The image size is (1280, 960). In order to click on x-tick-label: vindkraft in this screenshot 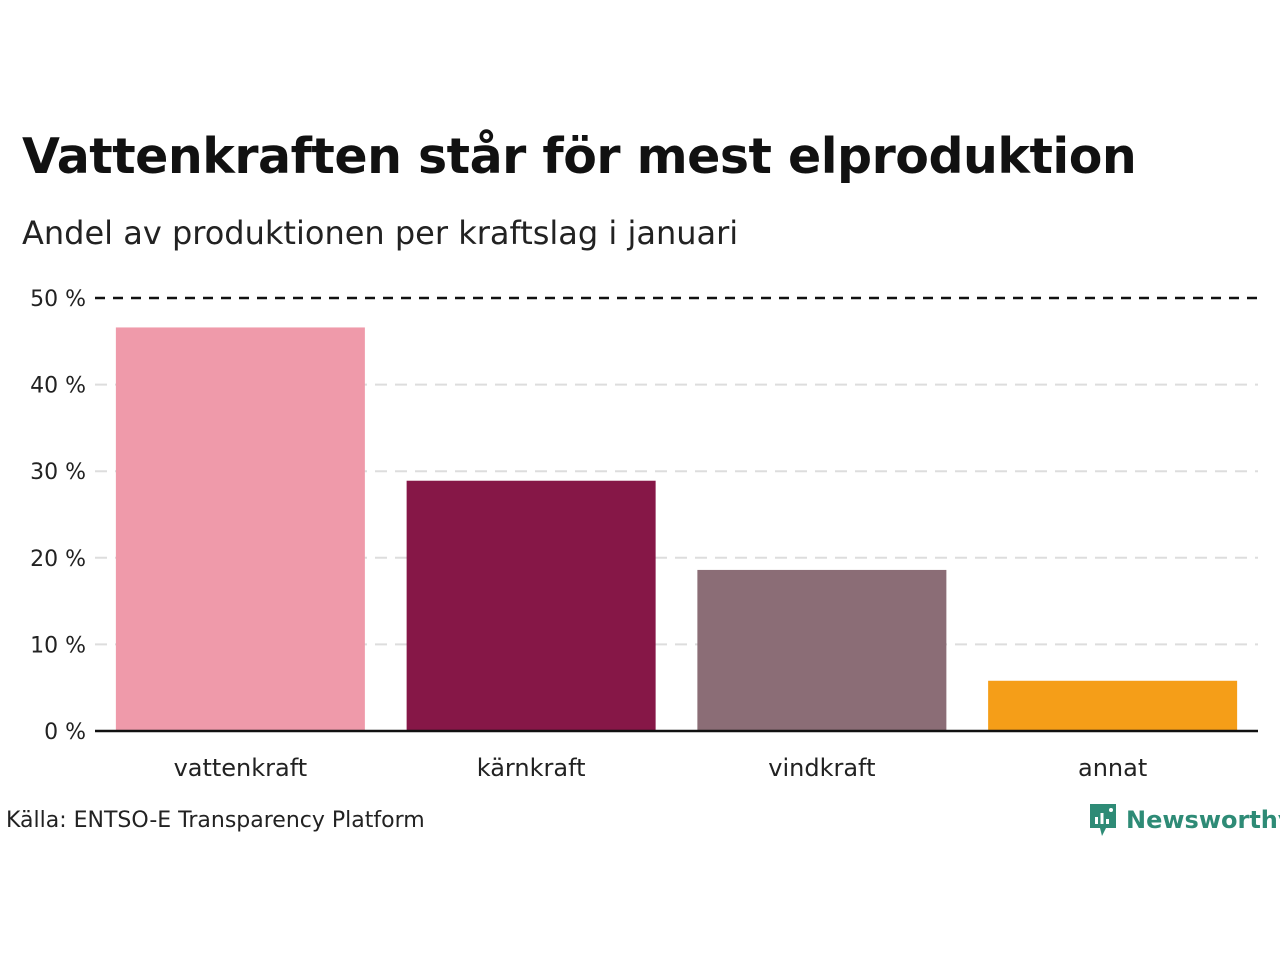, I will do `click(821, 768)`.